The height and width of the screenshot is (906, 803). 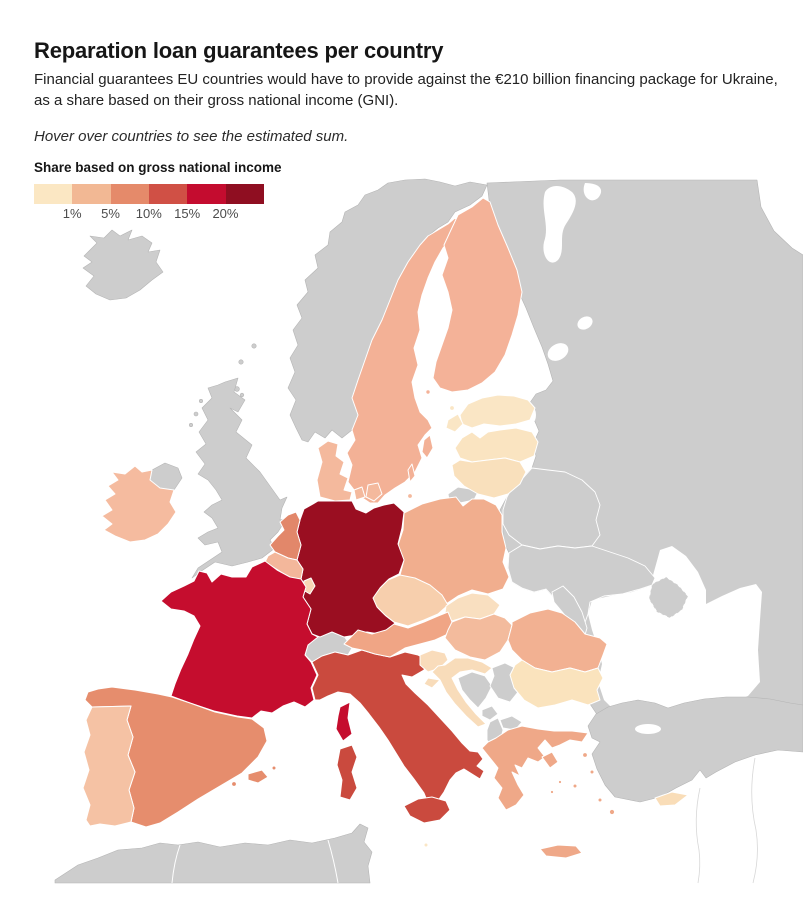 What do you see at coordinates (256, 651) in the screenshot?
I see `country-france` at bounding box center [256, 651].